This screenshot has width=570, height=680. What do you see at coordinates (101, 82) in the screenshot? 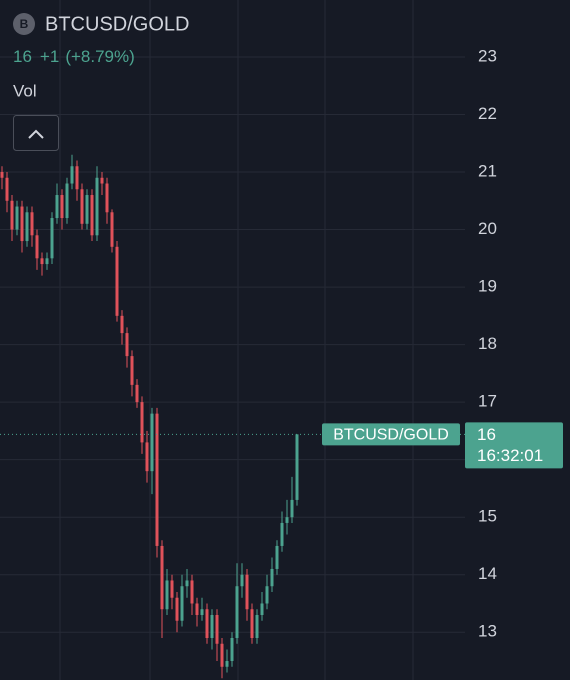
I see `header: B BTCUSD/GOLD 16 +1 (+8.79%) Vol` at bounding box center [101, 82].